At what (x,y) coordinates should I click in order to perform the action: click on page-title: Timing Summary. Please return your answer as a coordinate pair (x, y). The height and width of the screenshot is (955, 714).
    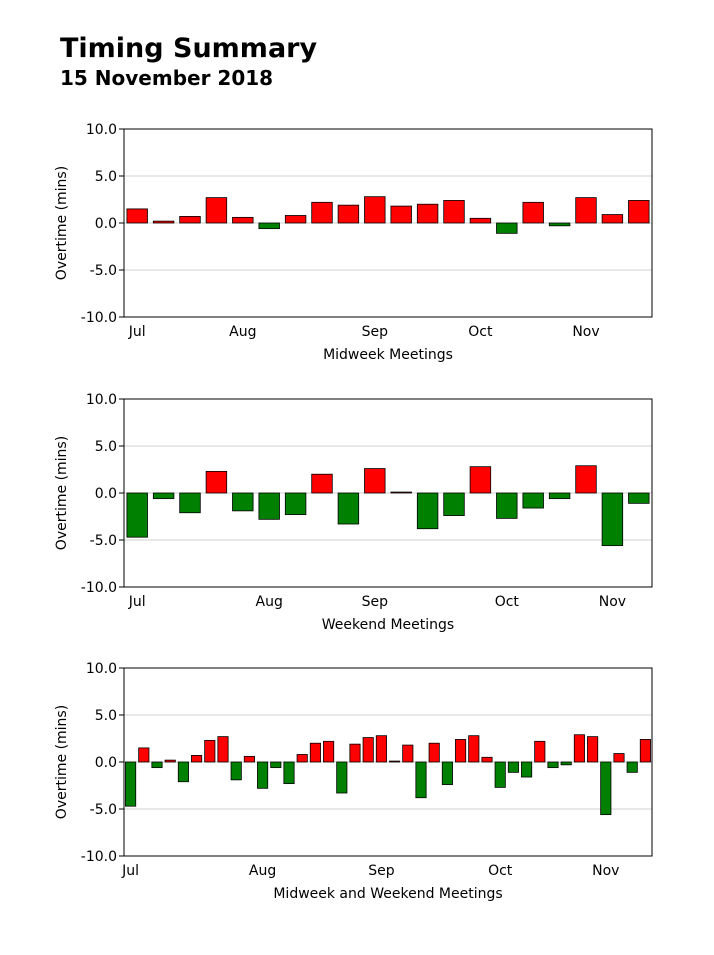
    Looking at the image, I should click on (189, 48).